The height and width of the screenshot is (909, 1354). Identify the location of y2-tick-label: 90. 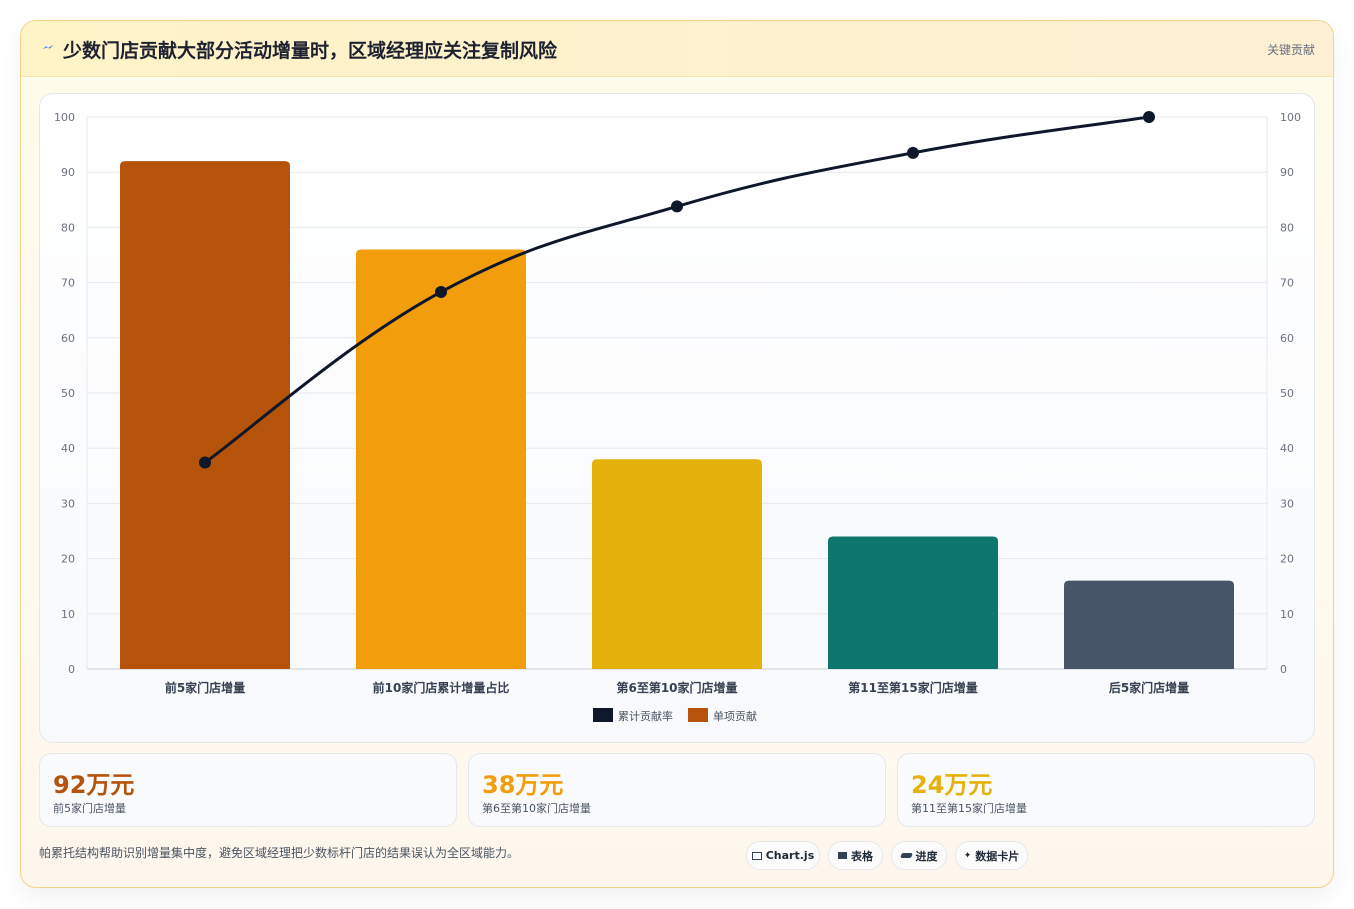
(1287, 172).